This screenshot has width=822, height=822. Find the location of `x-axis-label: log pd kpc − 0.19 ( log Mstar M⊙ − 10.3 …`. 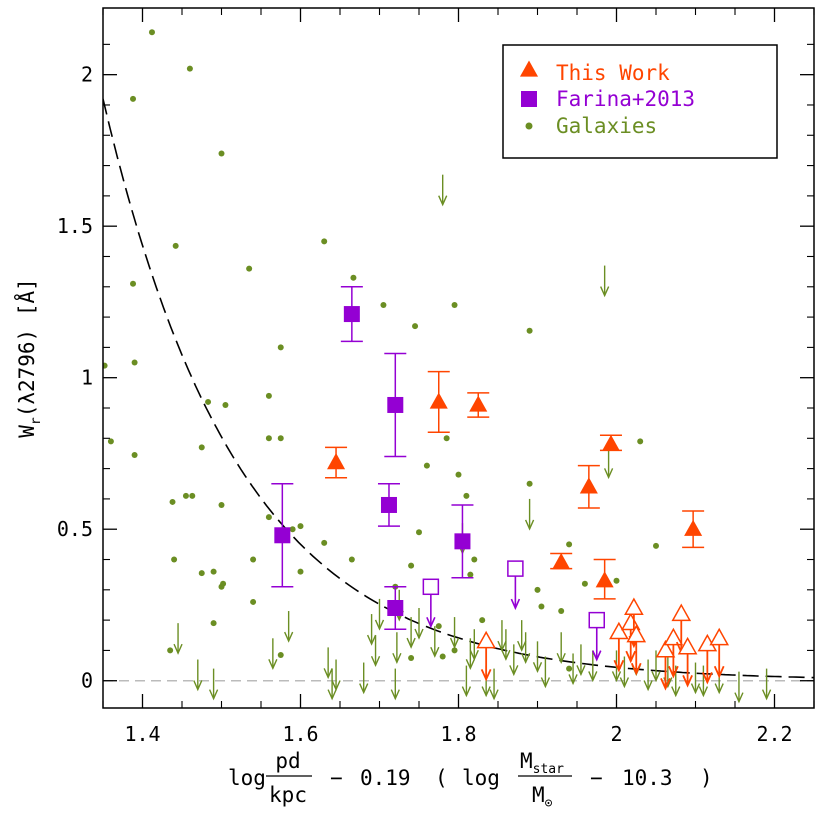

x-axis-label: log pd kpc − 0.19 ( log Mstar M⊙ − 10.3 … is located at coordinates (470, 780).